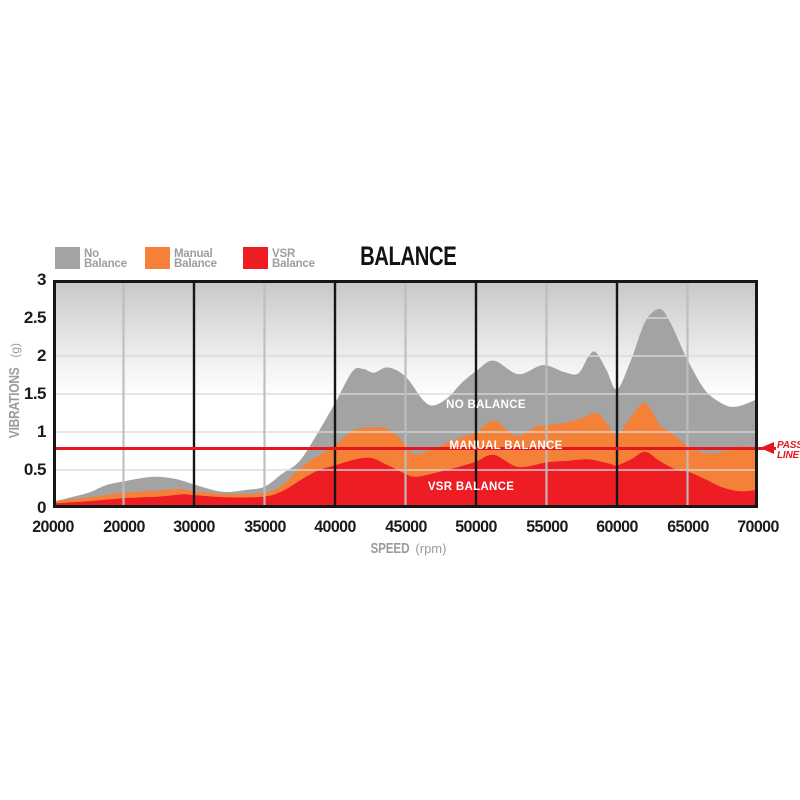  Describe the element at coordinates (617, 526) in the screenshot. I see `x-tick-label: 60000` at that location.